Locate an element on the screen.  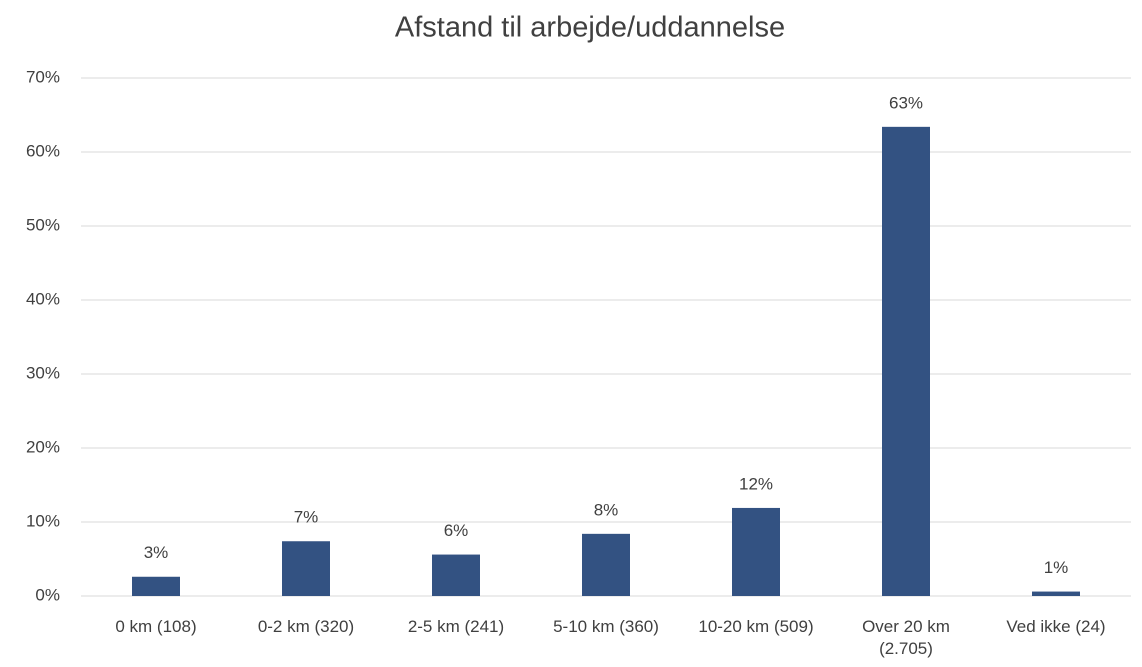
x-tick-label: 10-20 km (509) is located at coordinates (756, 626).